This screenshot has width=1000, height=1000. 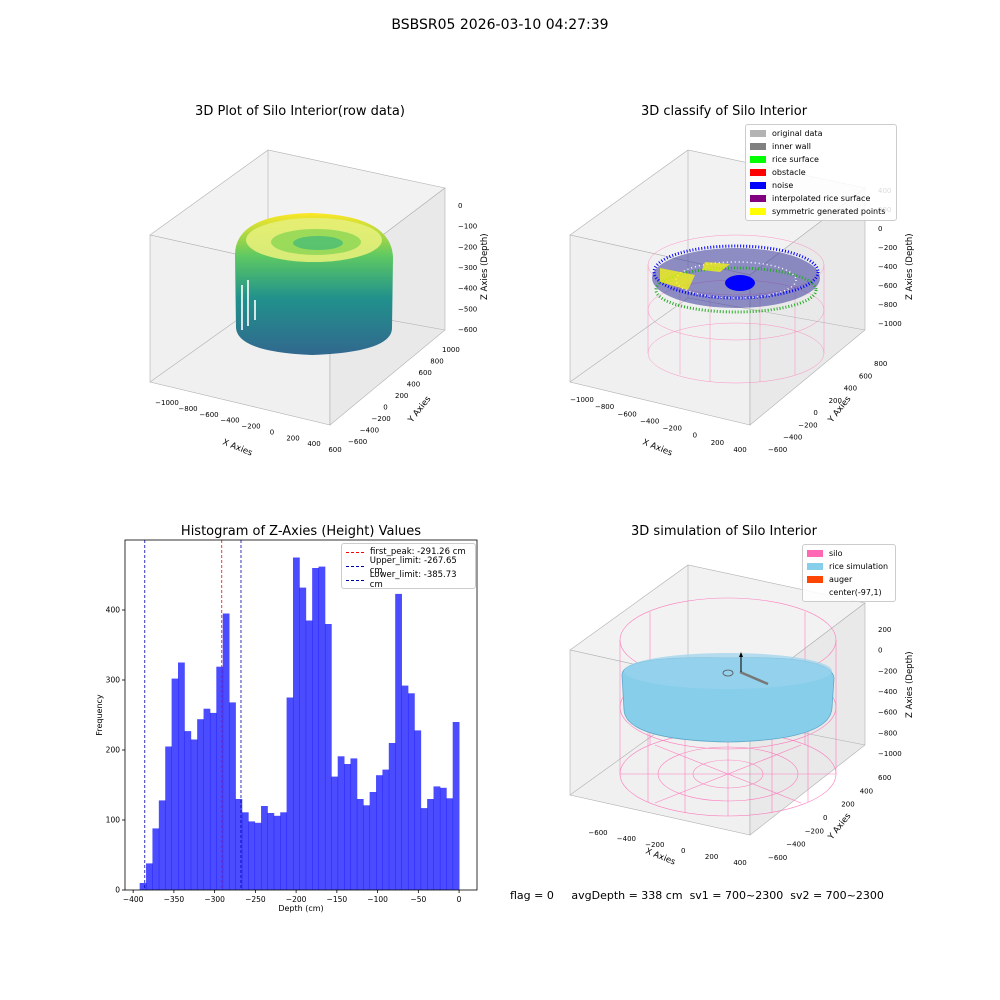 What do you see at coordinates (467, 289) in the screenshot?
I see `raw-z-tick-label: −400` at bounding box center [467, 289].